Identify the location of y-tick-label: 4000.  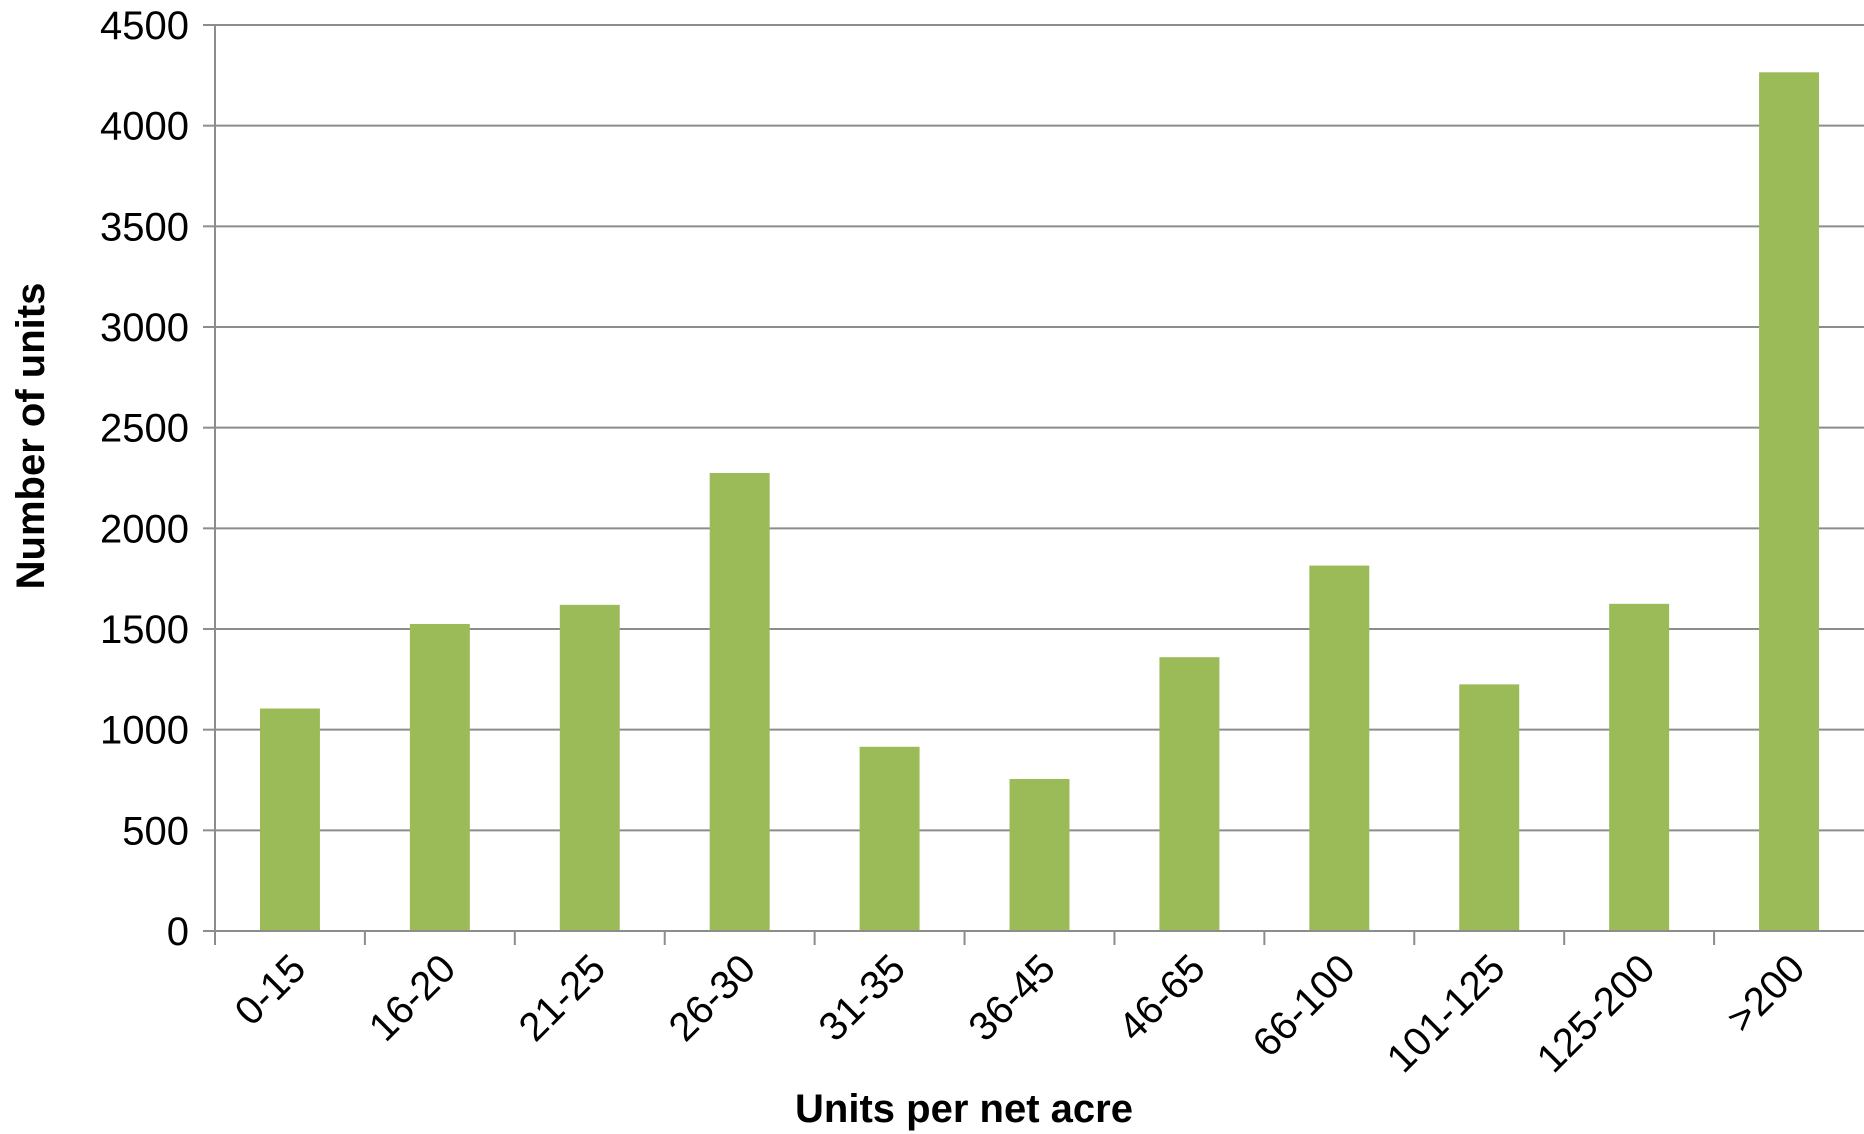
(144, 127).